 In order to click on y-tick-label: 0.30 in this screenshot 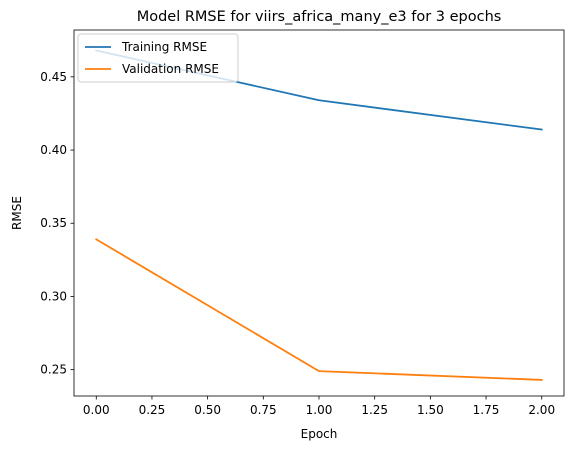, I will do `click(53, 296)`.